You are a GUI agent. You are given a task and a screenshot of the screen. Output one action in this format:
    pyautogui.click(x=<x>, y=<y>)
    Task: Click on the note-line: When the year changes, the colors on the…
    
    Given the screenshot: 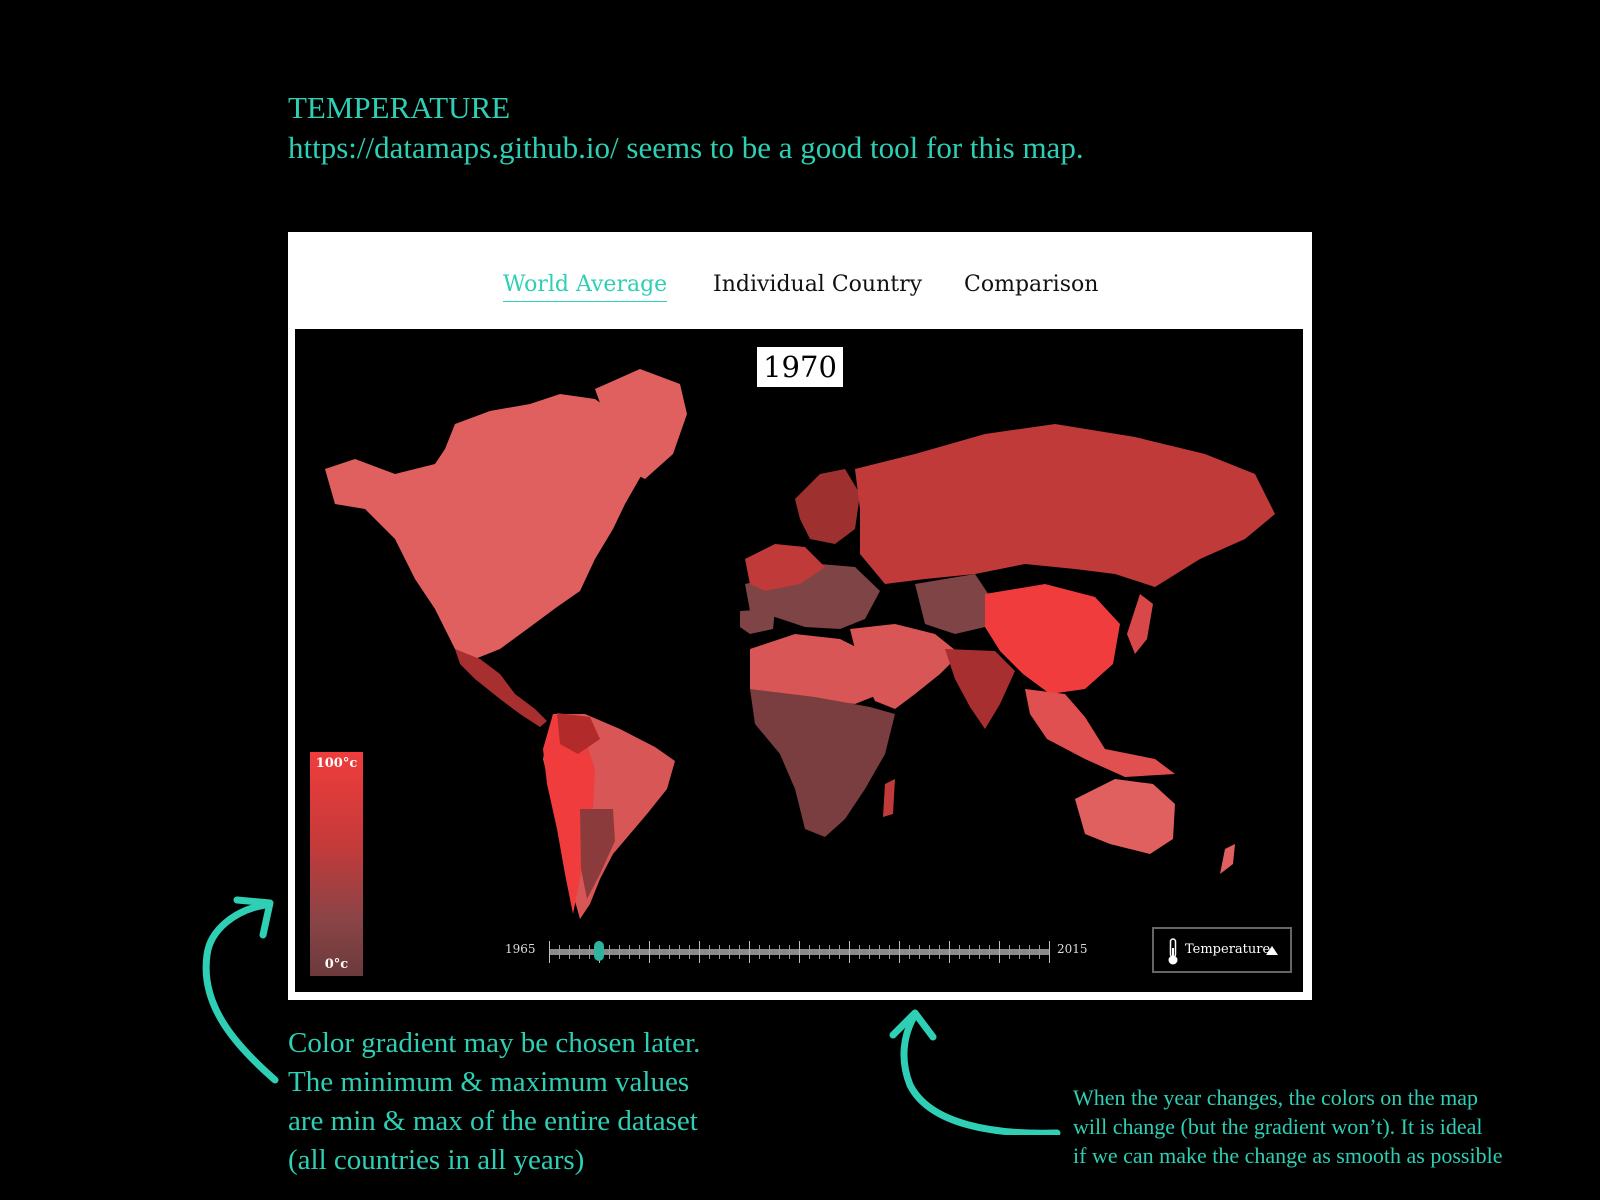 What is the action you would take?
    pyautogui.click(x=1276, y=1097)
    